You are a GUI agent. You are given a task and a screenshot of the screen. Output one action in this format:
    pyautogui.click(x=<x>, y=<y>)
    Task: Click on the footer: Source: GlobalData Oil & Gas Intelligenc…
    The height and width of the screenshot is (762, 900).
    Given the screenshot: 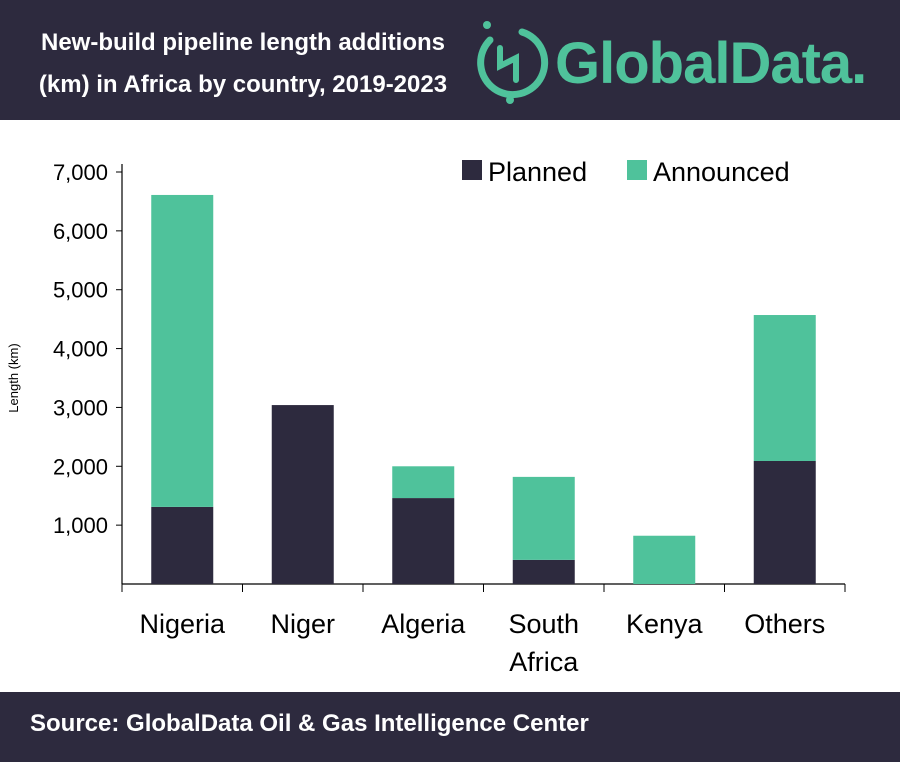 What is the action you would take?
    pyautogui.click(x=450, y=727)
    